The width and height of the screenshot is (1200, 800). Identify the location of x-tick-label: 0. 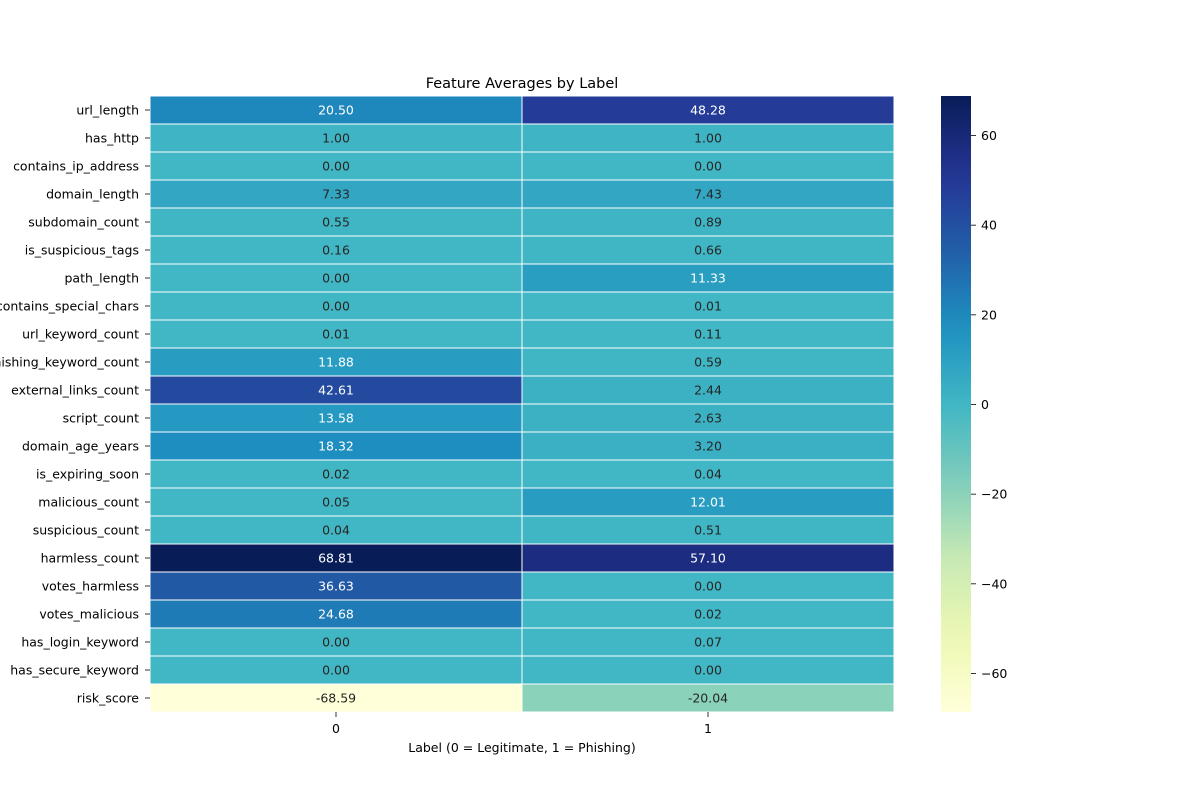
(336, 728).